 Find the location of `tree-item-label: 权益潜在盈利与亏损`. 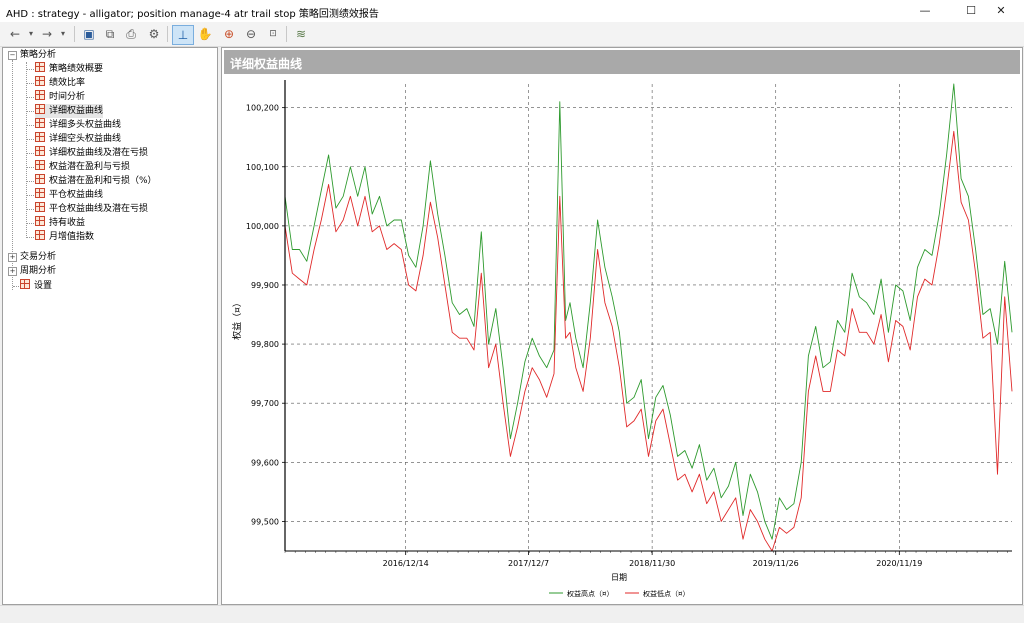

tree-item-label: 权益潜在盈利与亏损 is located at coordinates (90, 167).